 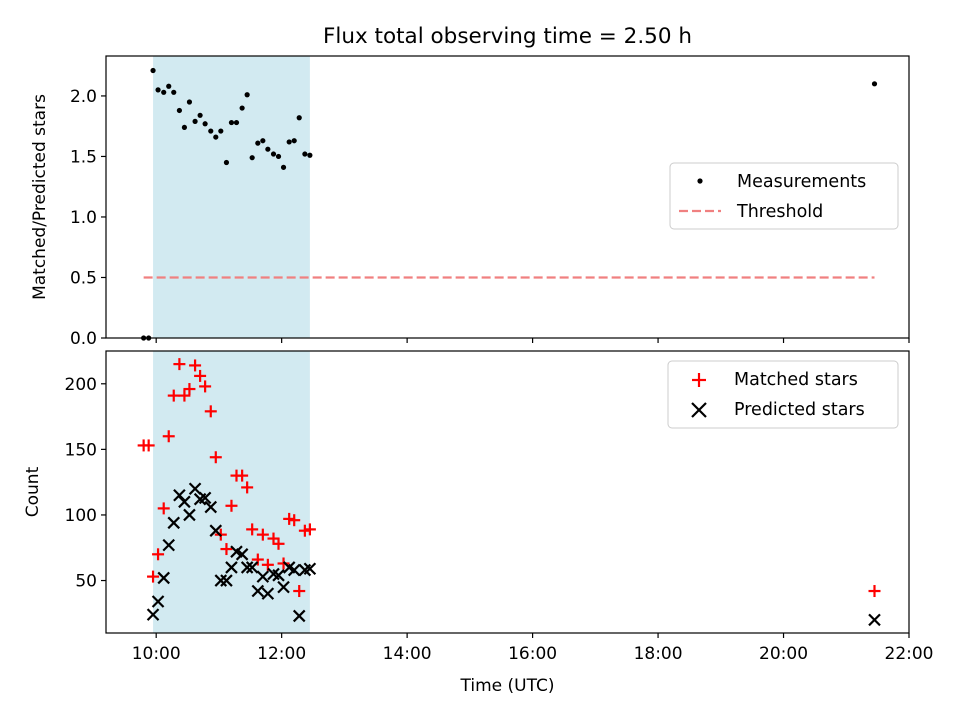 I want to click on top-legend-box, so click(x=784, y=196).